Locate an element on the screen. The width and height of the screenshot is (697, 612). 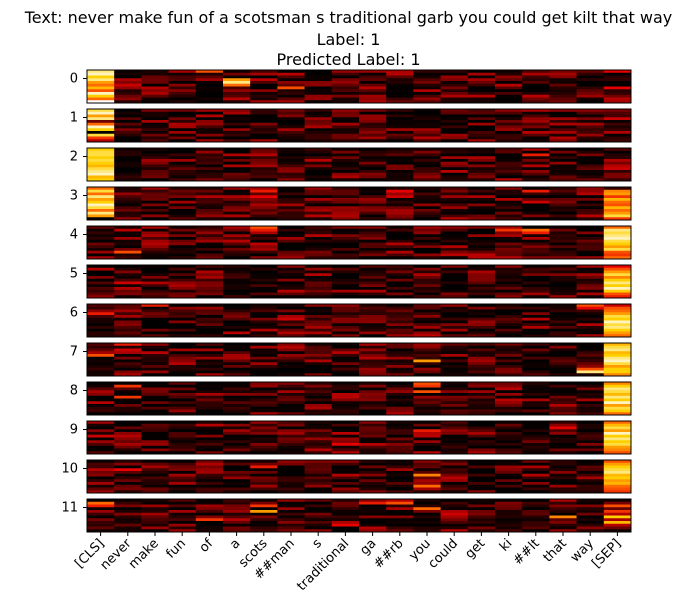
token-label: ##lt is located at coordinates (526, 552).